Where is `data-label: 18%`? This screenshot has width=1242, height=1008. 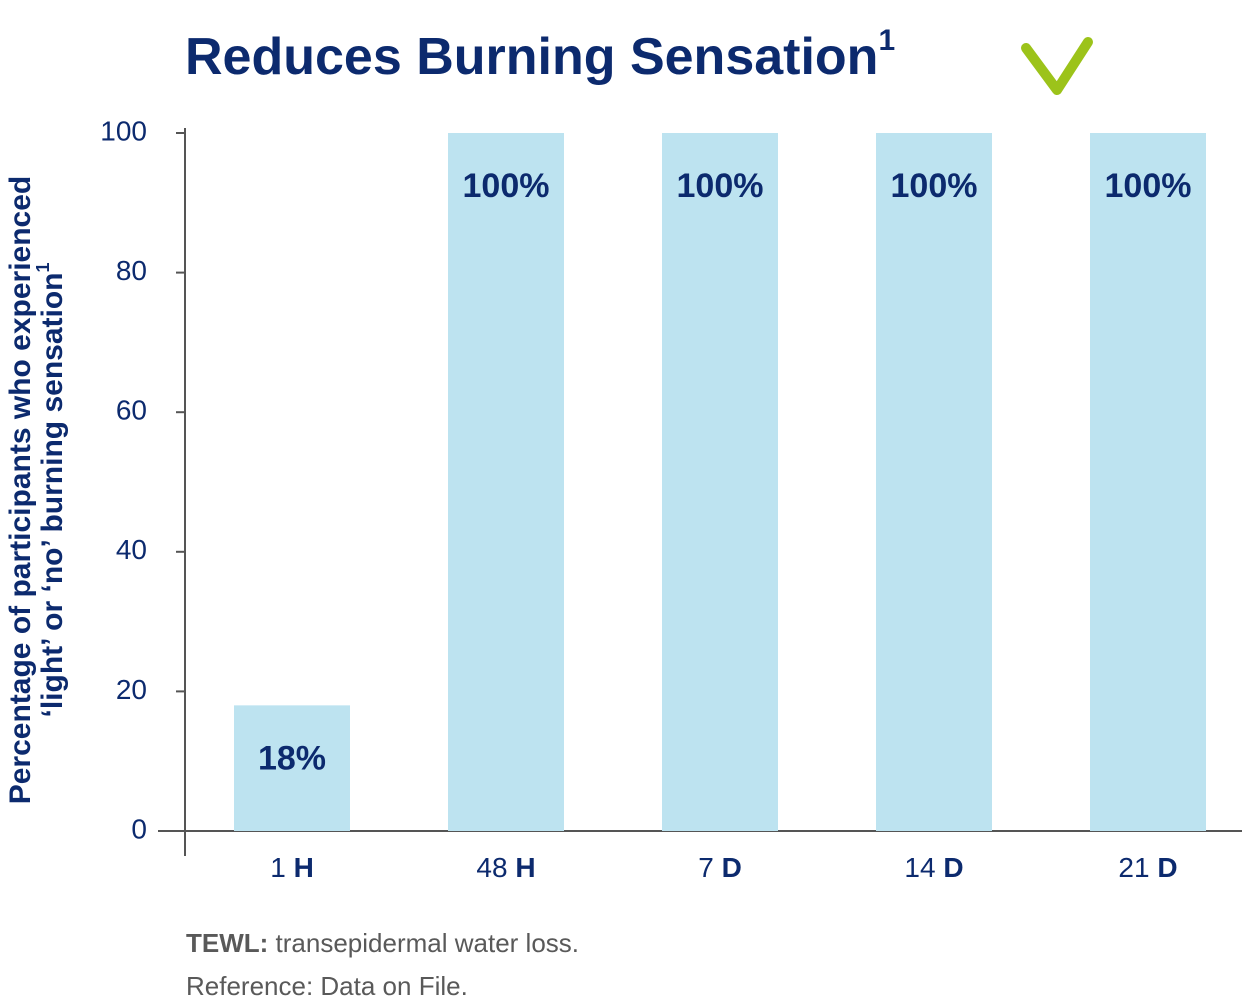 data-label: 18% is located at coordinates (292, 758).